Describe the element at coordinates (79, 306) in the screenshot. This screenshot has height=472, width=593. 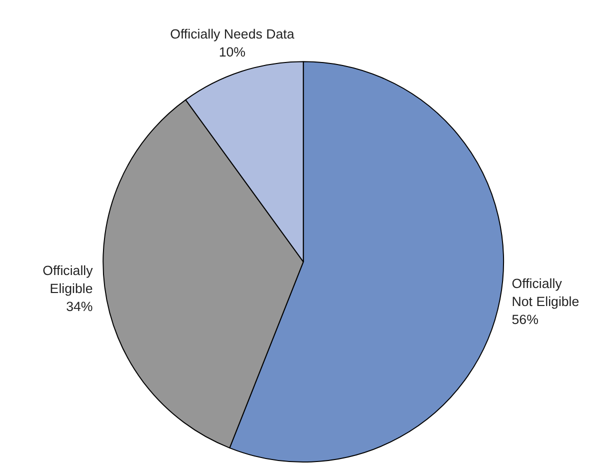
I see `data-label: 34%` at that location.